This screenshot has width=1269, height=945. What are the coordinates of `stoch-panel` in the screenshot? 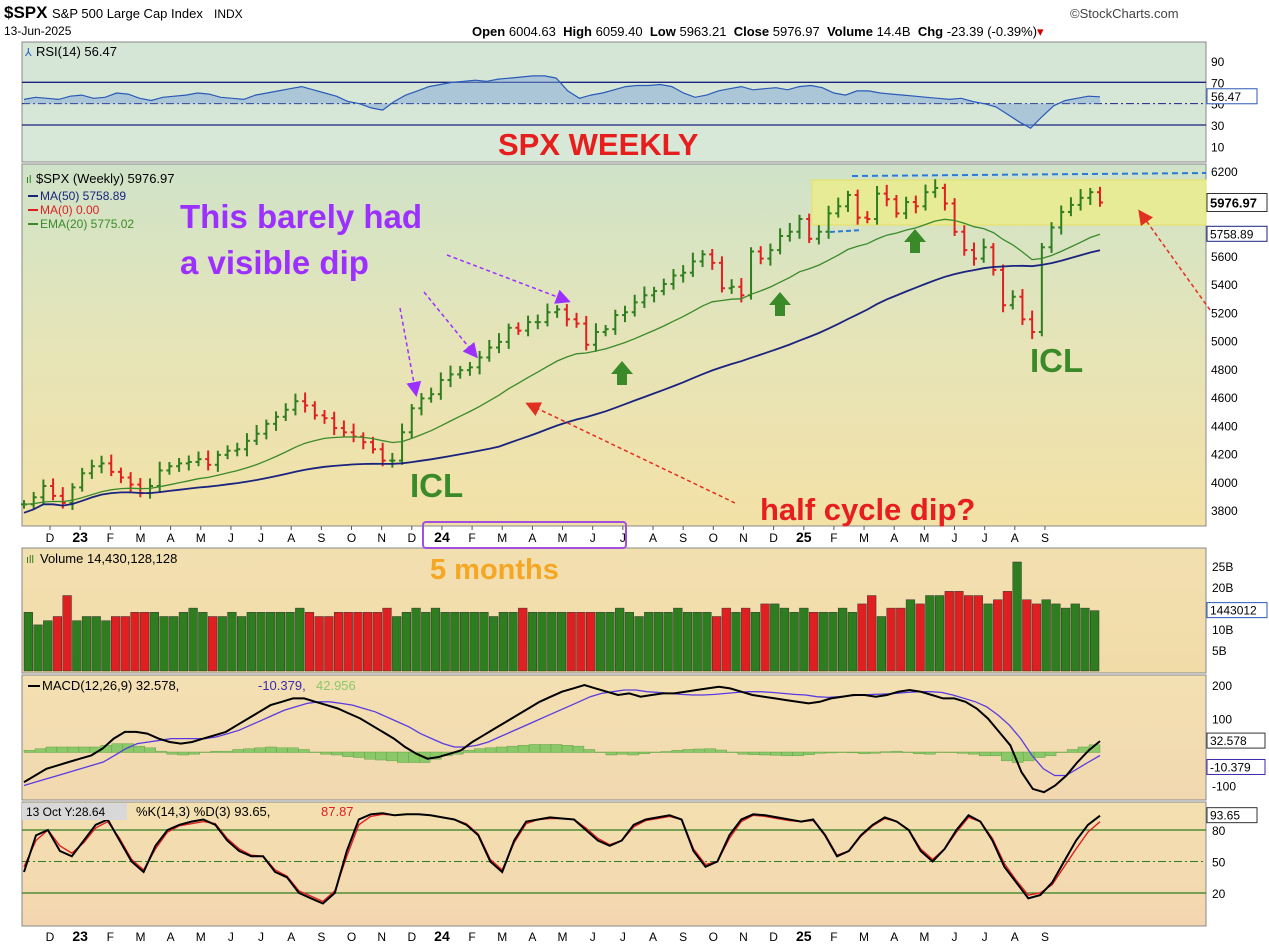 It's located at (614, 864).